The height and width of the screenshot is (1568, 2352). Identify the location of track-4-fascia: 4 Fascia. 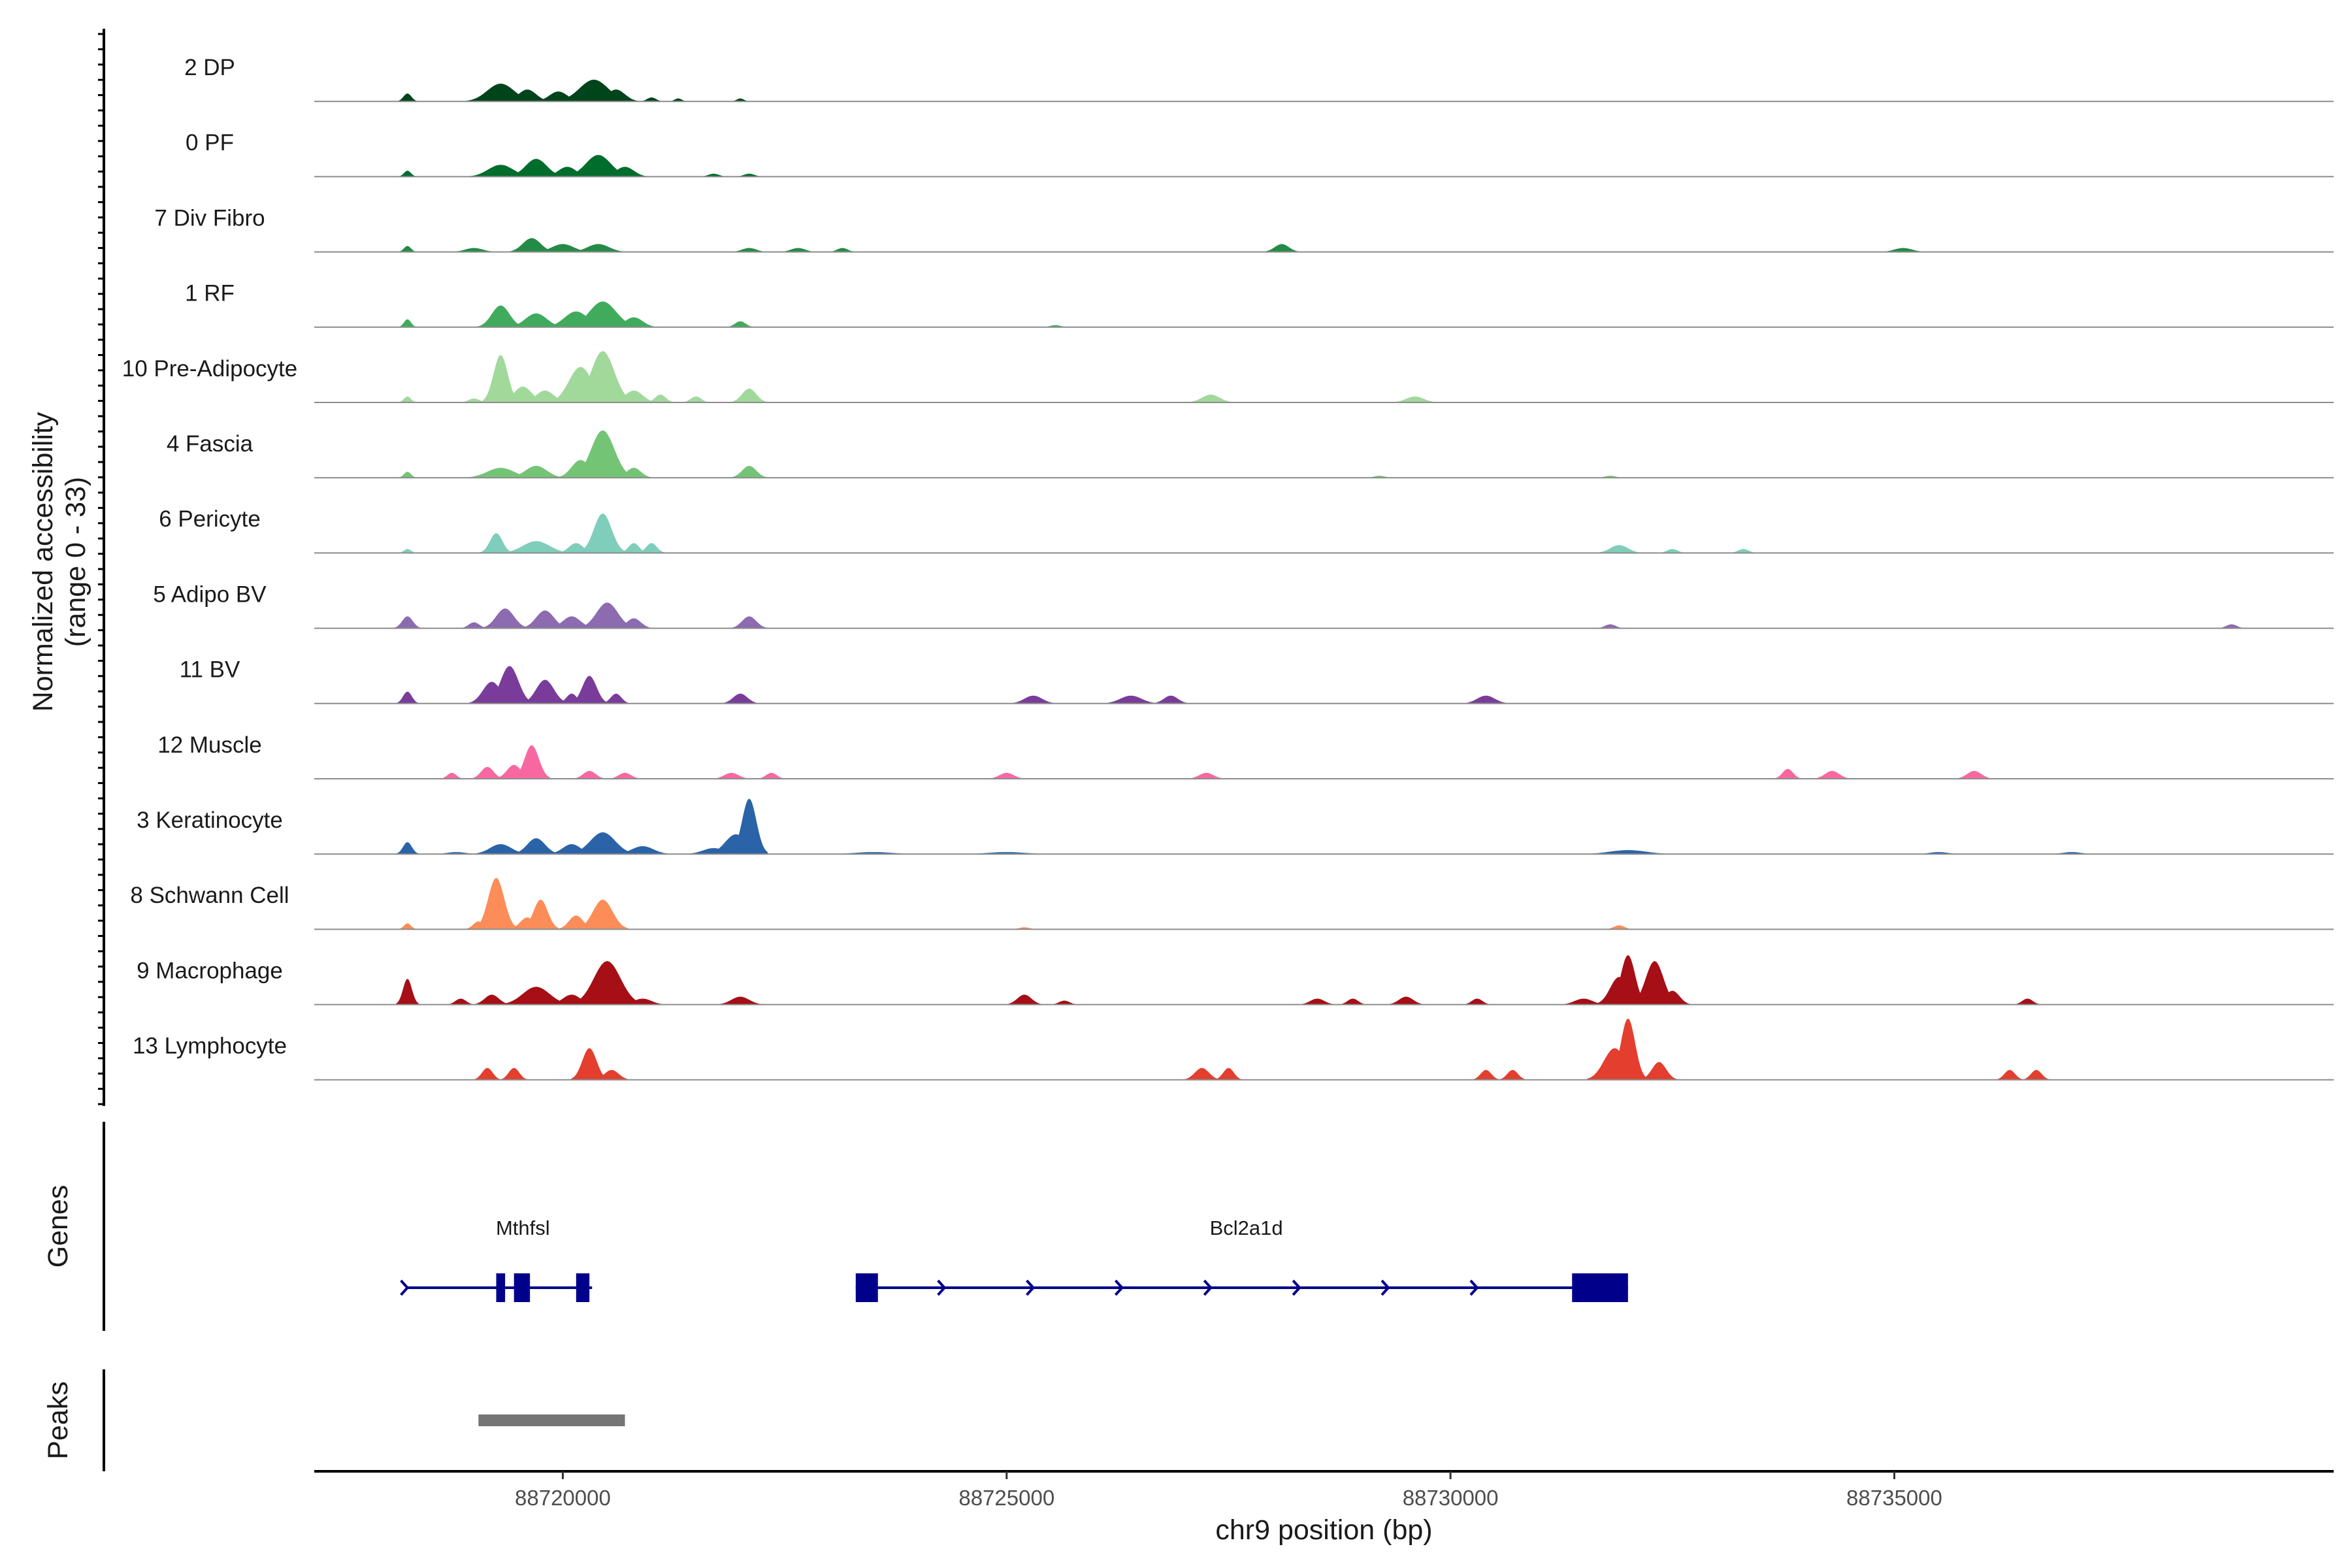
(1250, 454).